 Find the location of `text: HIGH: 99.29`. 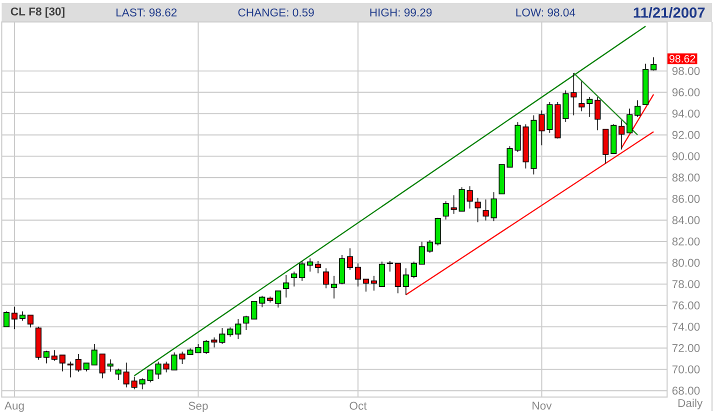

text: HIGH: 99.29 is located at coordinates (401, 12).